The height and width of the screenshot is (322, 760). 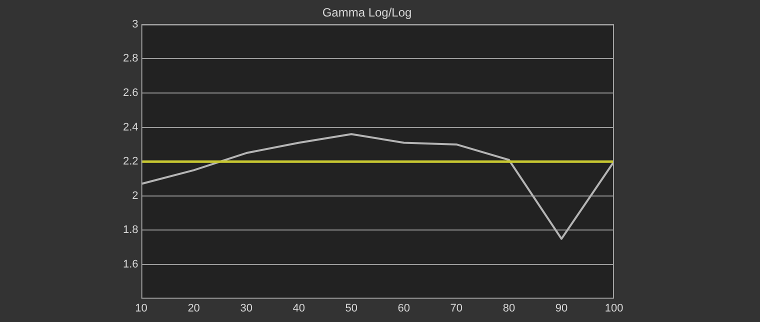 What do you see at coordinates (130, 162) in the screenshot?
I see `y-tick-label: 2.2` at bounding box center [130, 162].